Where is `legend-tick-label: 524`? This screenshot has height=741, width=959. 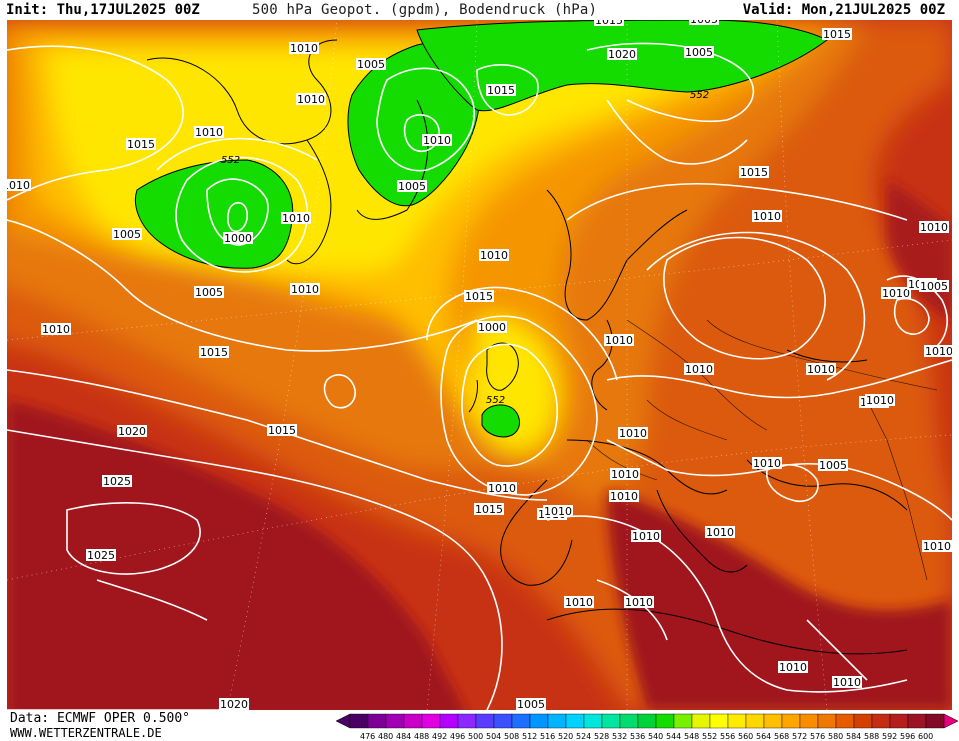 legend-tick-label: 524 is located at coordinates (583, 736).